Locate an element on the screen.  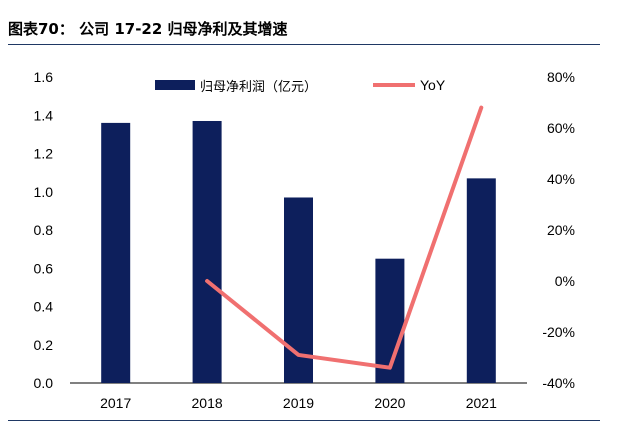
y-right-tick-label: 20% is located at coordinates (561, 230).